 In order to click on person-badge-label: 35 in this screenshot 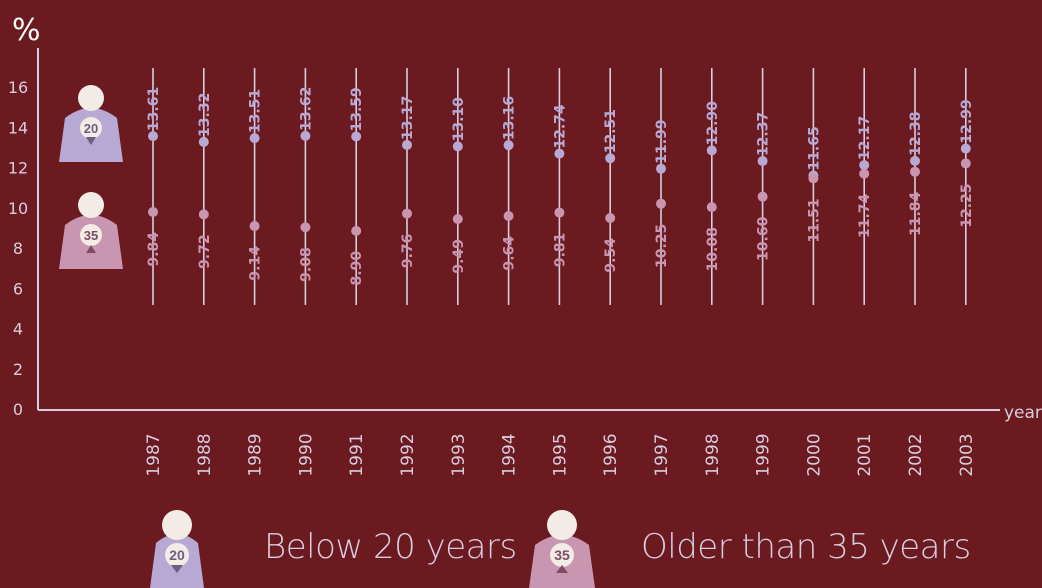, I will do `click(91, 235)`.